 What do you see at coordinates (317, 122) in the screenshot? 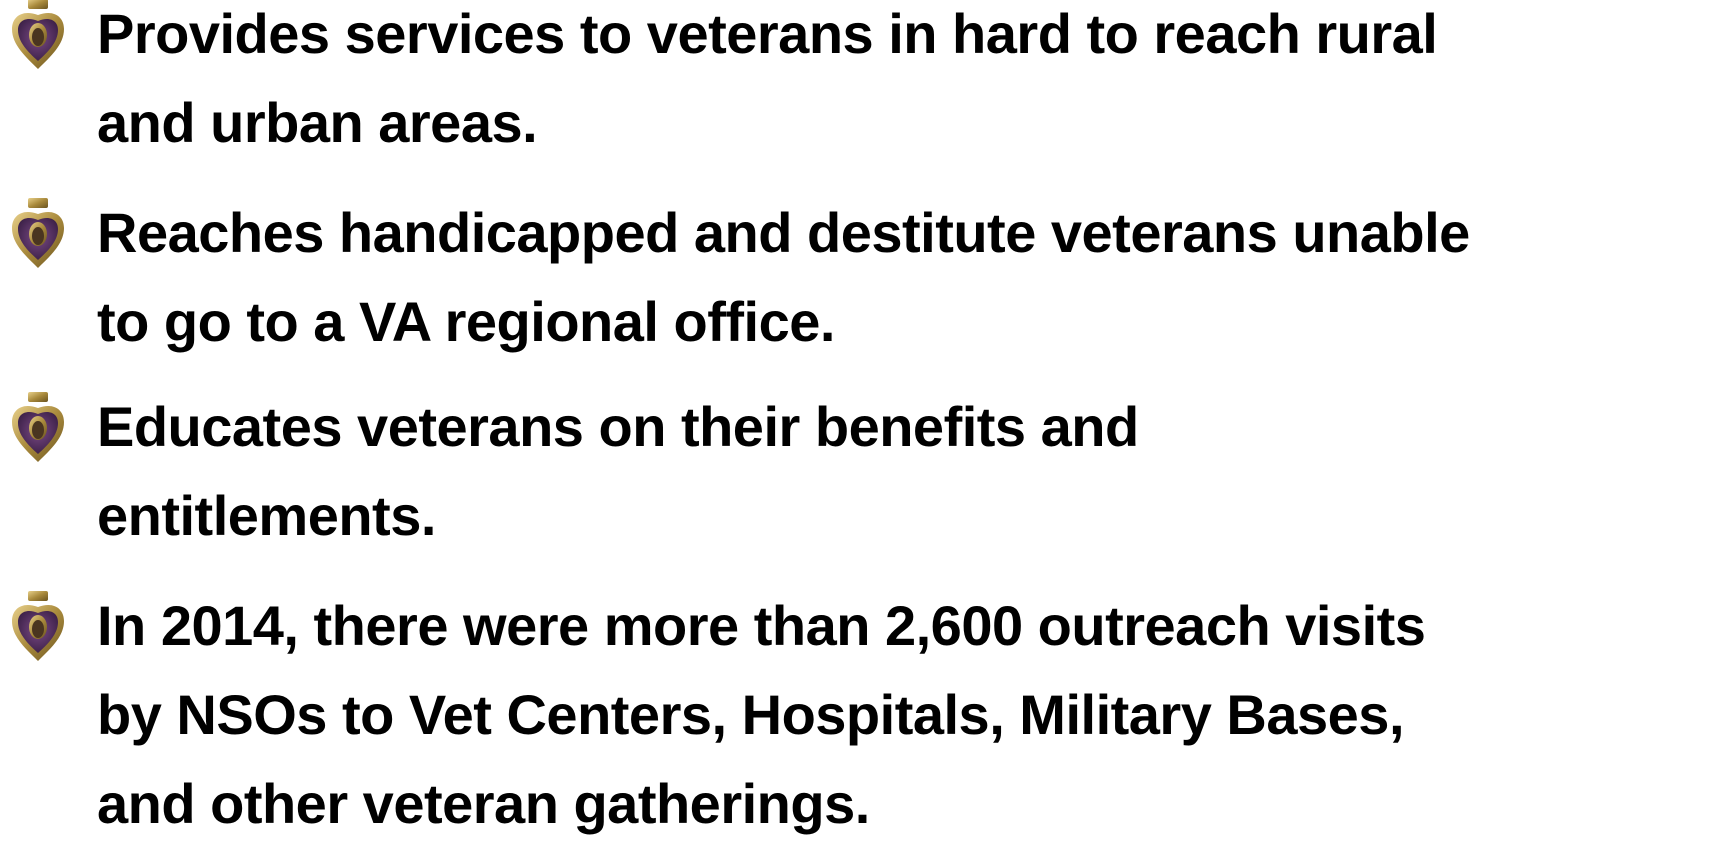
I see `bullet-text: and urban areas.` at bounding box center [317, 122].